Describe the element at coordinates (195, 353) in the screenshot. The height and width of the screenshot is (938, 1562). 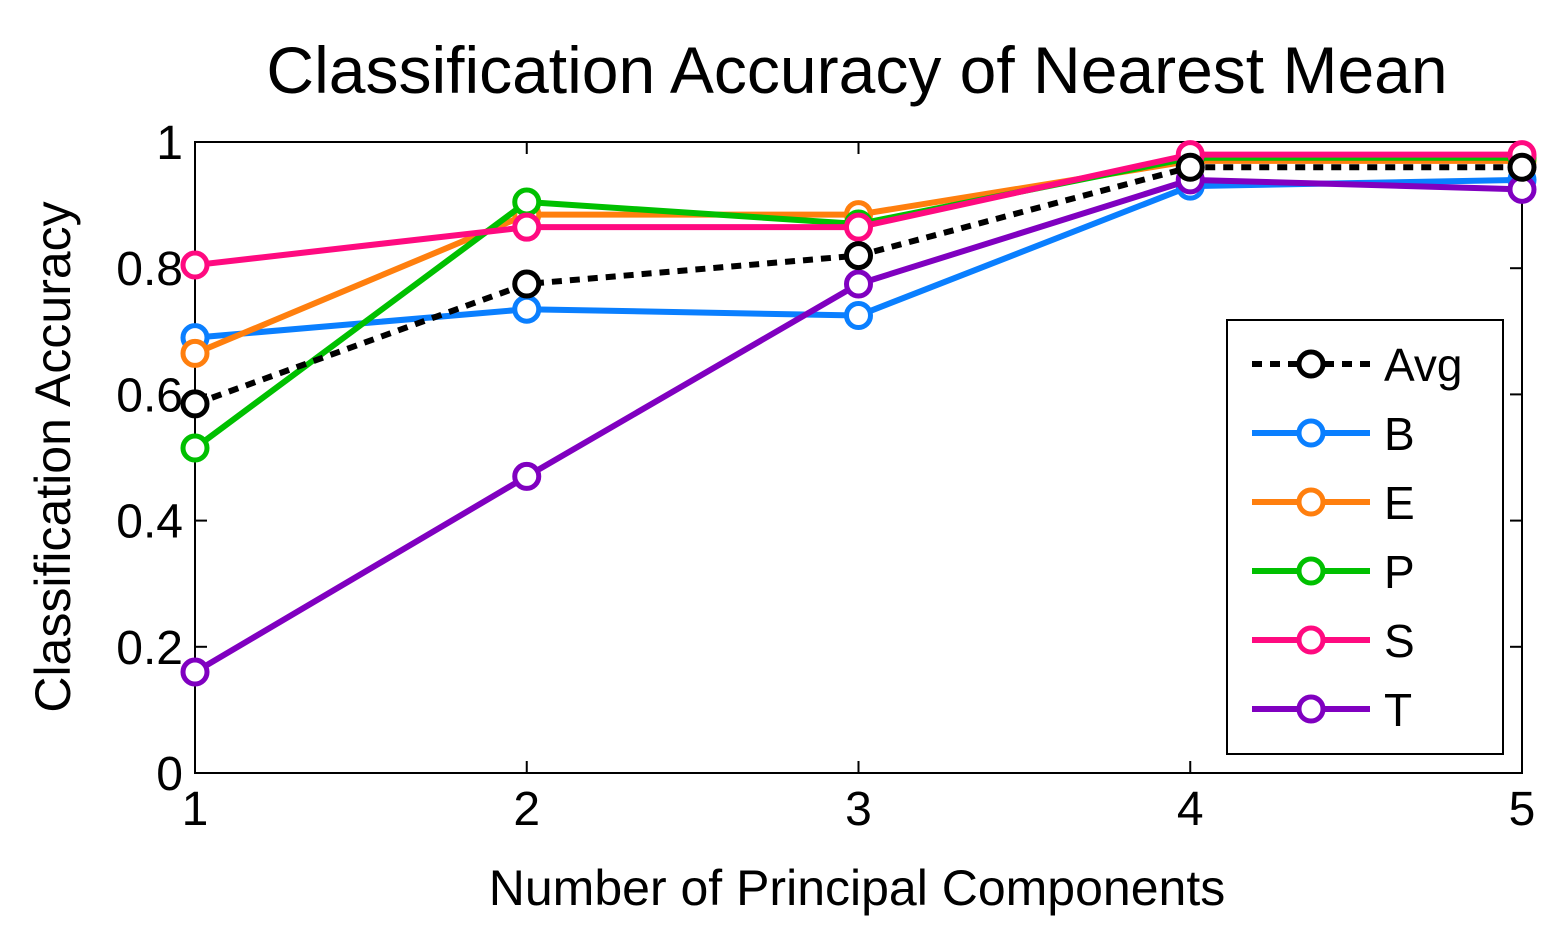
I see `data-point-e` at that location.